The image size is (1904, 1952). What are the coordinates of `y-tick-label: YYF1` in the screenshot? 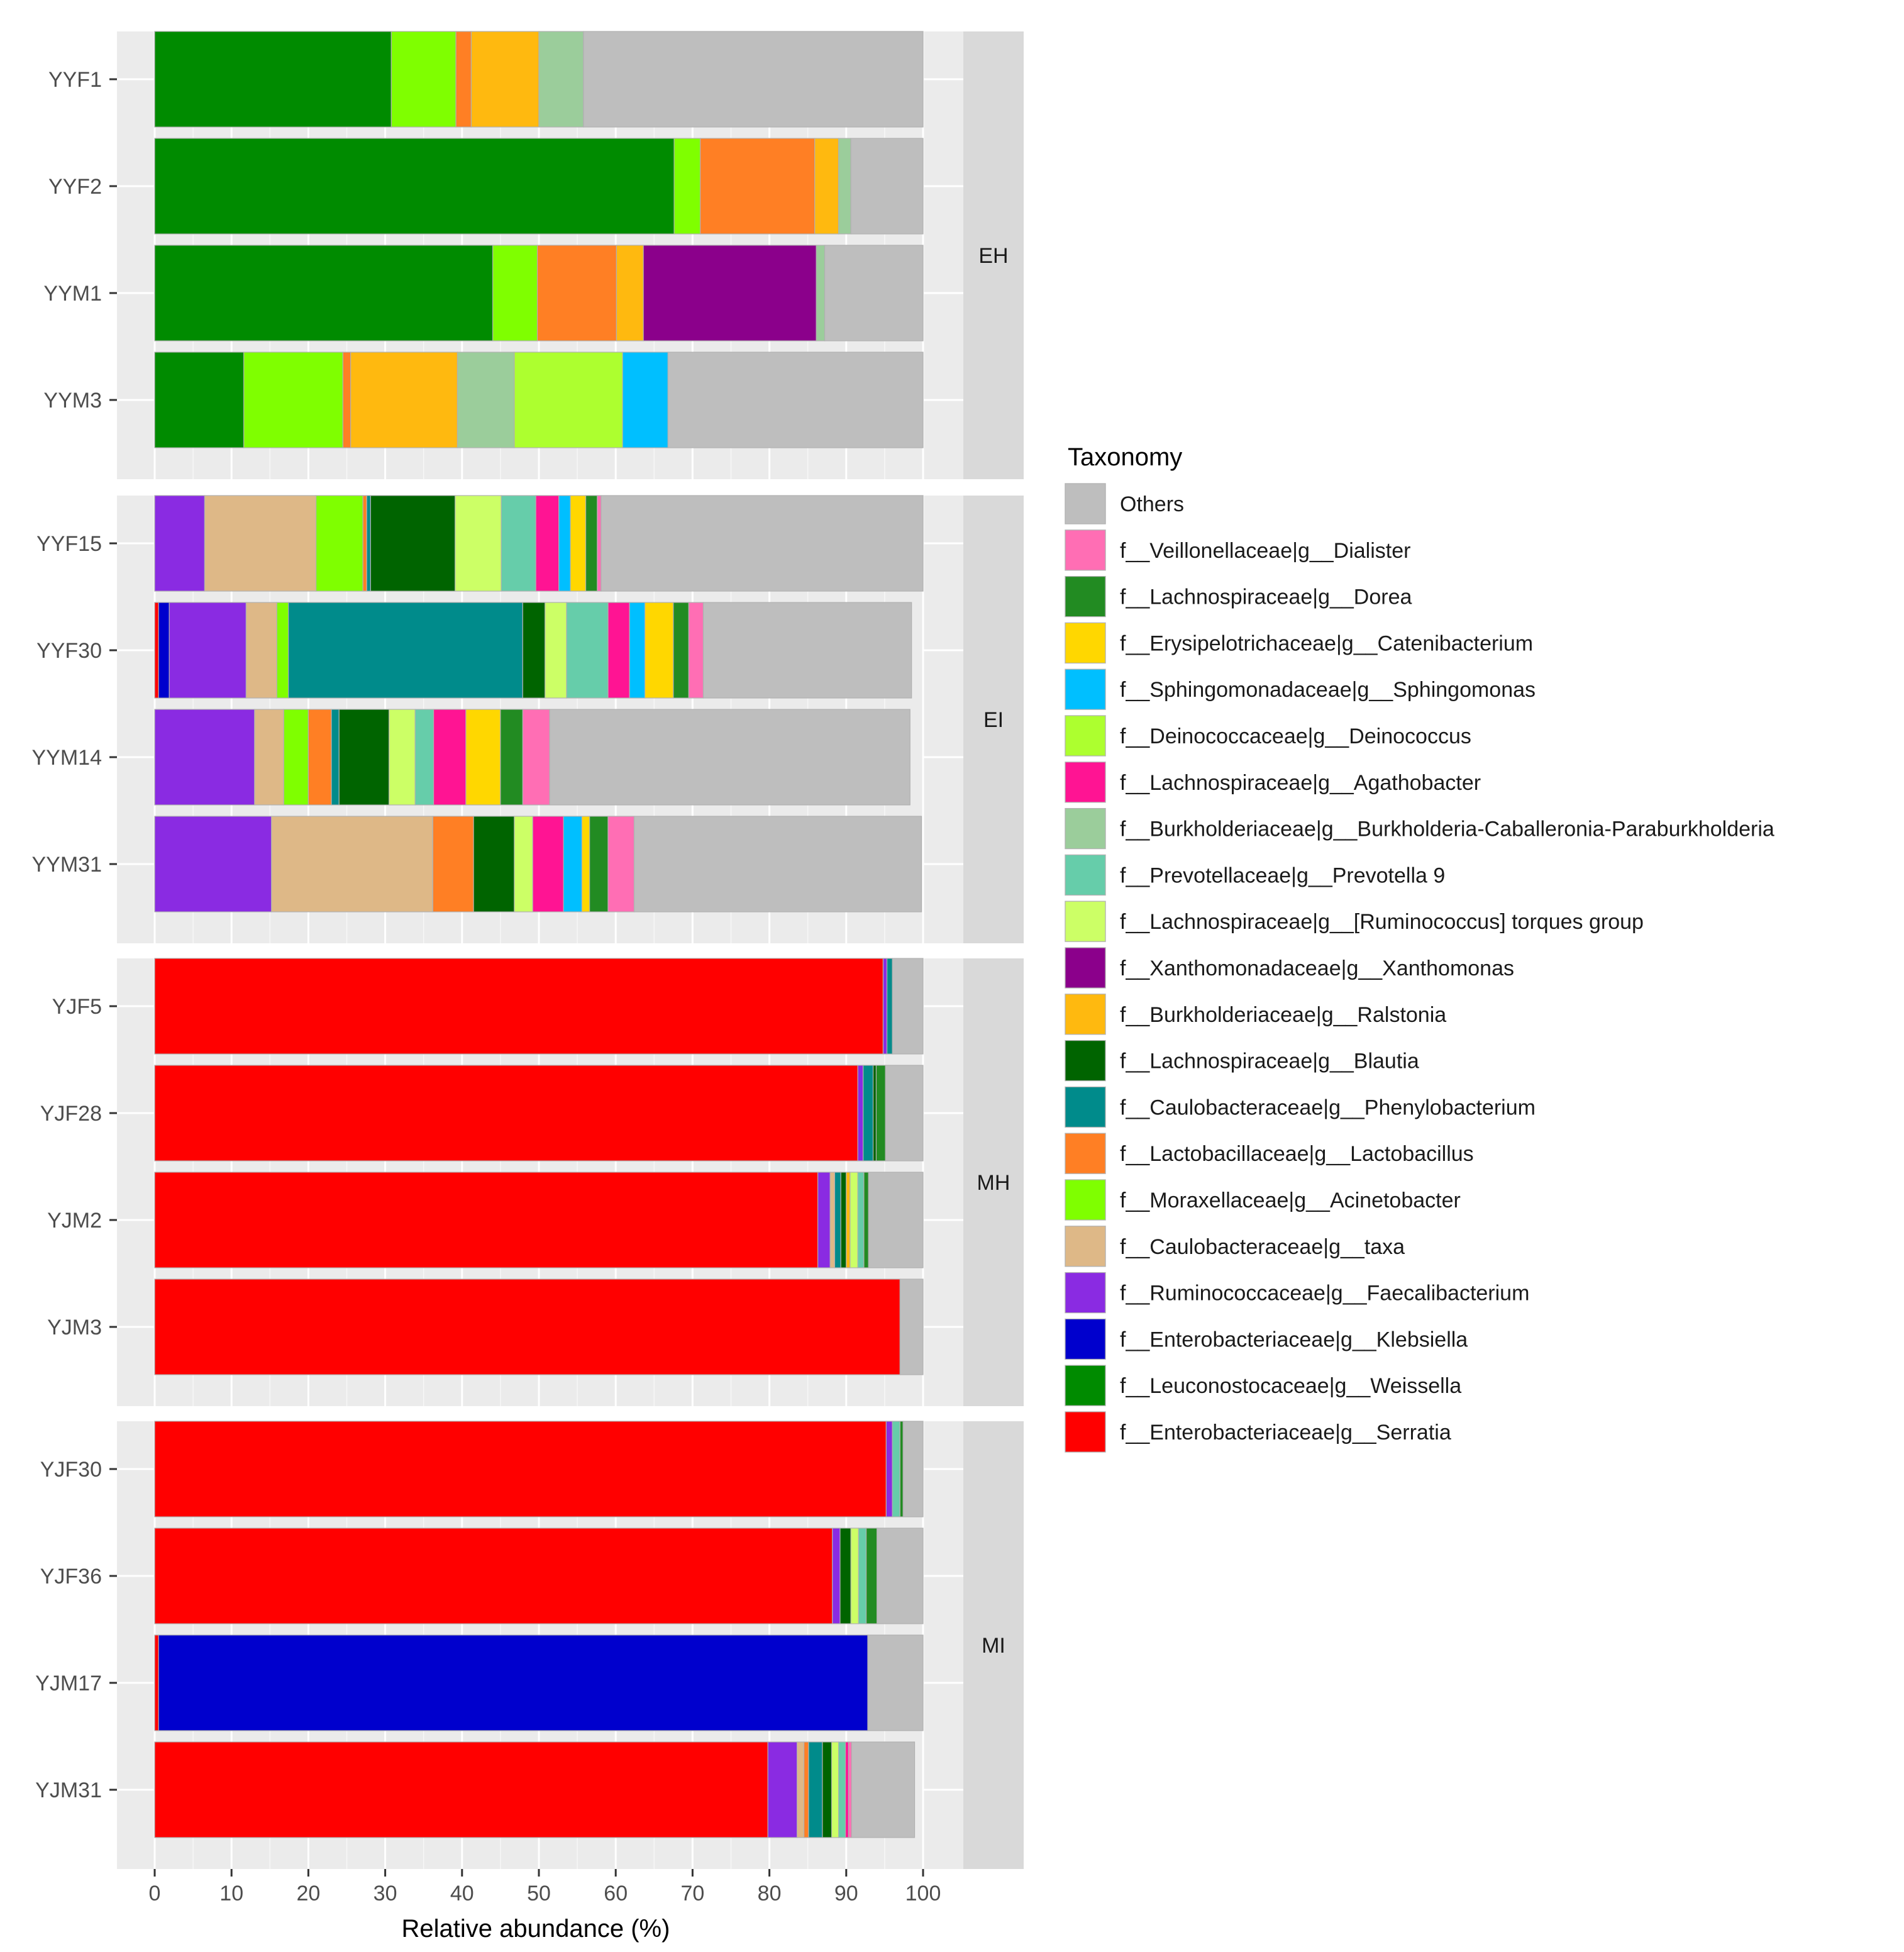 It's located at (75, 80).